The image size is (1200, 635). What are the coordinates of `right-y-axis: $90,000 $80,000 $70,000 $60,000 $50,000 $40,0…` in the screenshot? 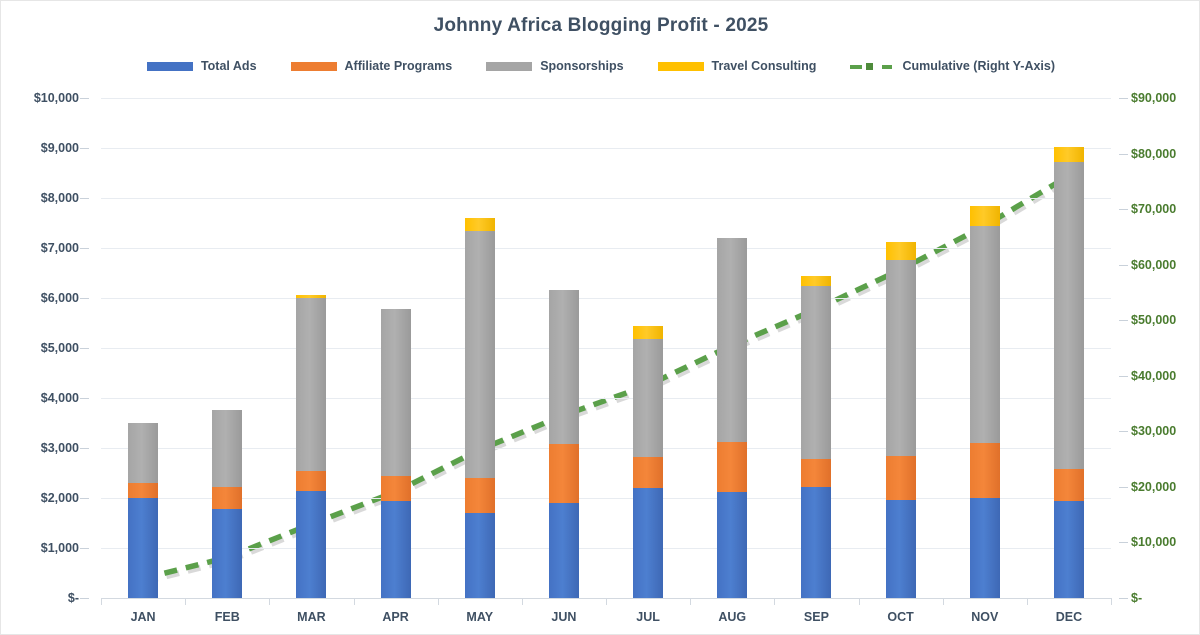 It's located at (1159, 348).